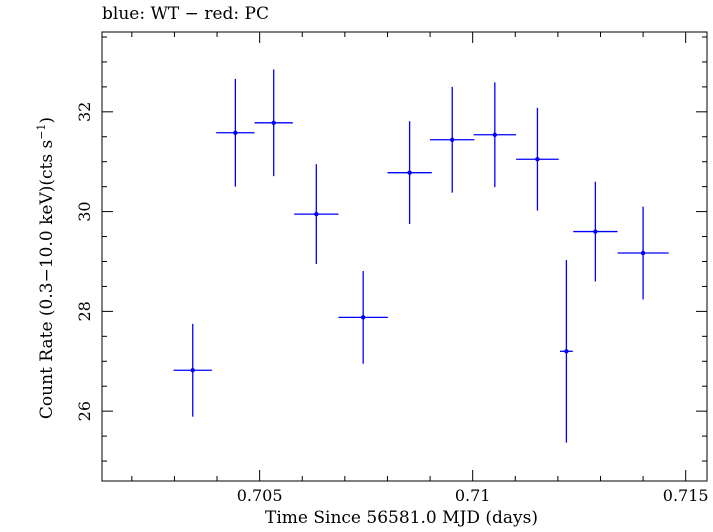 The height and width of the screenshot is (532, 713). What do you see at coordinates (42, 131) in the screenshot?
I see `y-axis-label-exponent: −1` at bounding box center [42, 131].